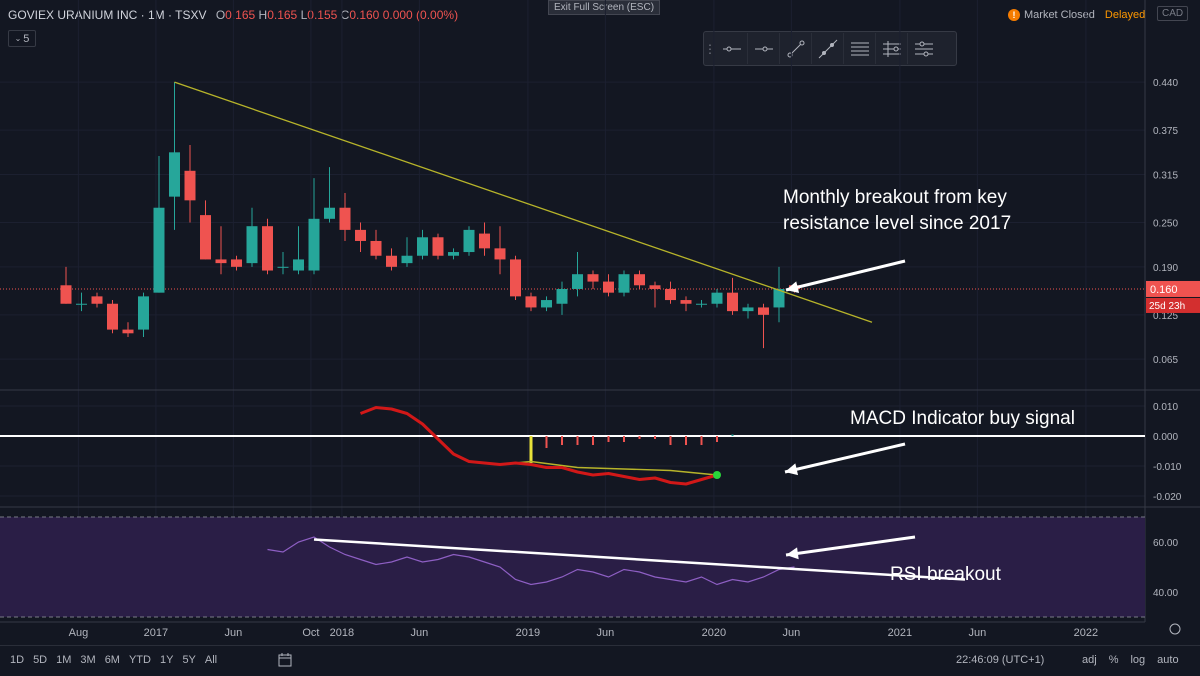  I want to click on rsi-trend-line, so click(639, 559).